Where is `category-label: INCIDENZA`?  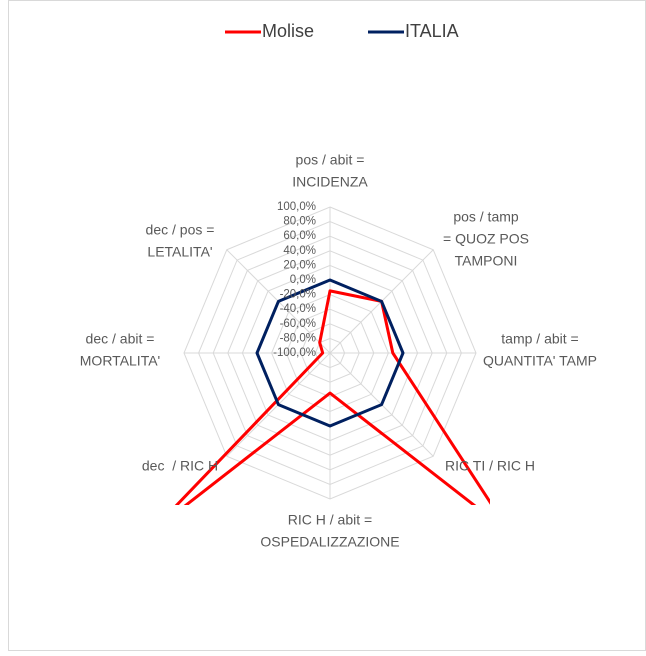
category-label: INCIDENZA is located at coordinates (330, 182).